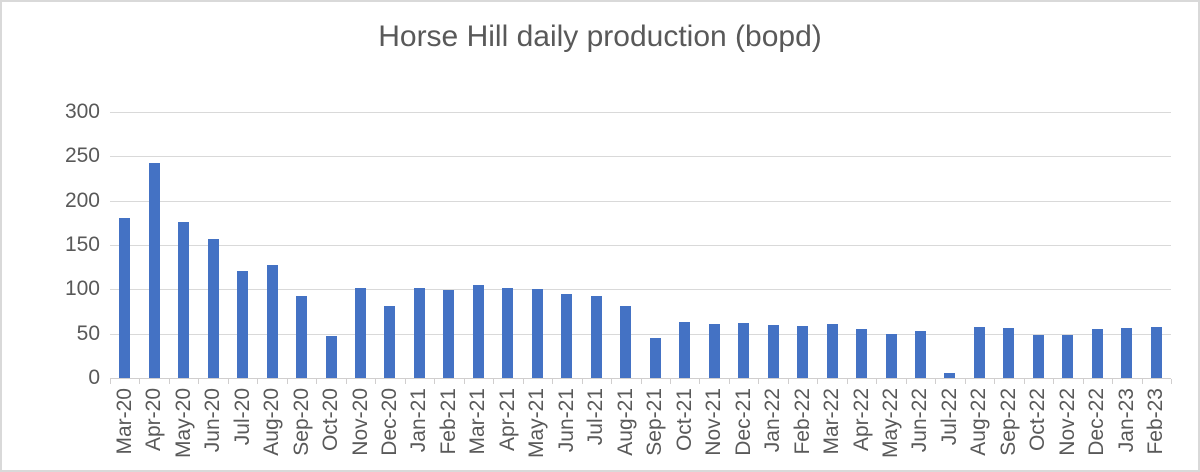 The image size is (1200, 472). I want to click on x-tick-label-Aug-22: Aug-22, so click(979, 422).